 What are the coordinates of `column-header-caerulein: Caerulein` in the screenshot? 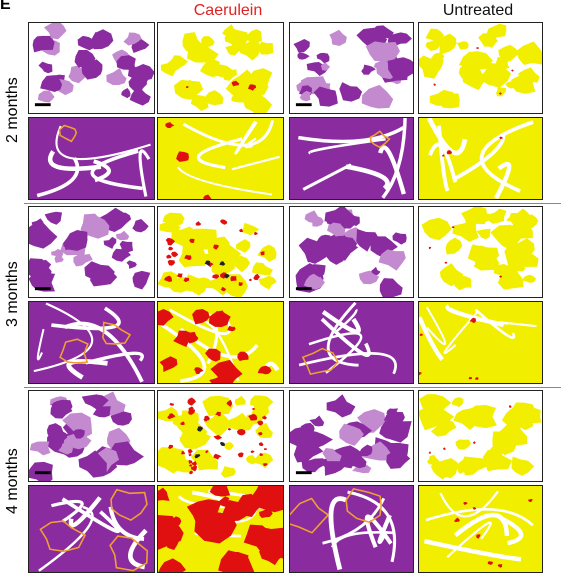 It's located at (228, 10).